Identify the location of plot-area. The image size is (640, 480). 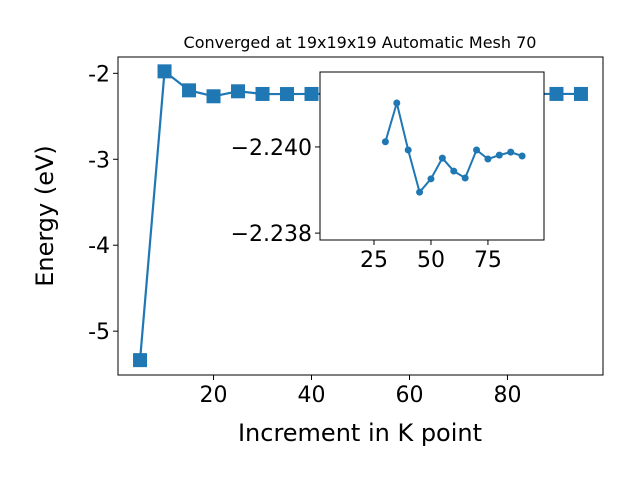
(432, 156).